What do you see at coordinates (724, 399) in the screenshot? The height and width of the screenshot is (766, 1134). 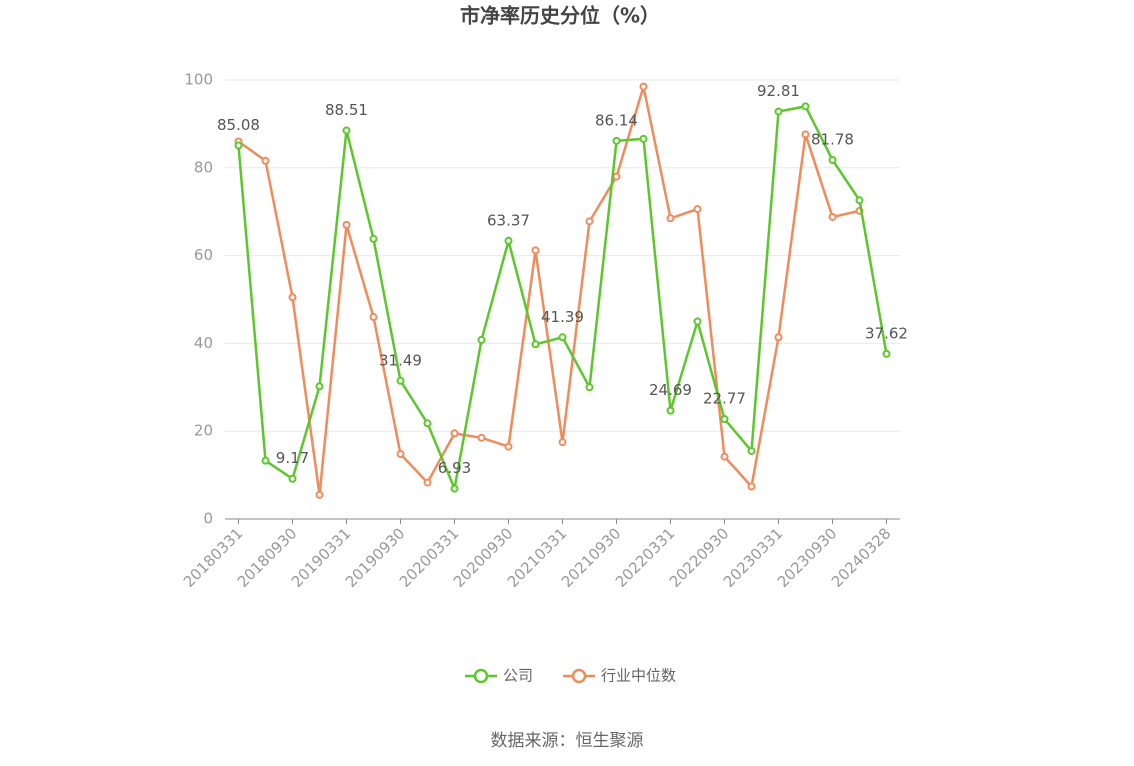 I see `data-label: 22.77` at bounding box center [724, 399].